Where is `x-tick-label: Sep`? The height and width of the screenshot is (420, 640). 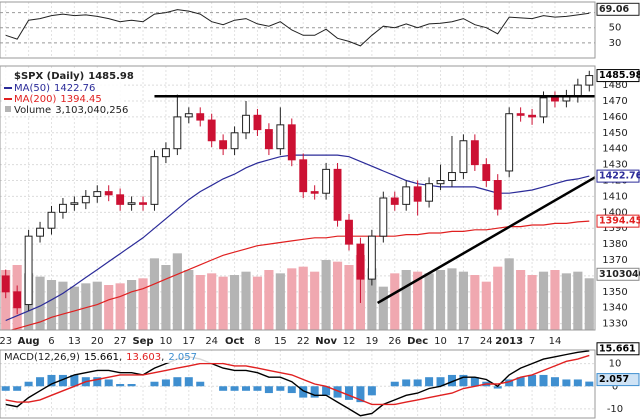 x-tick-label: Sep is located at coordinates (142, 341).